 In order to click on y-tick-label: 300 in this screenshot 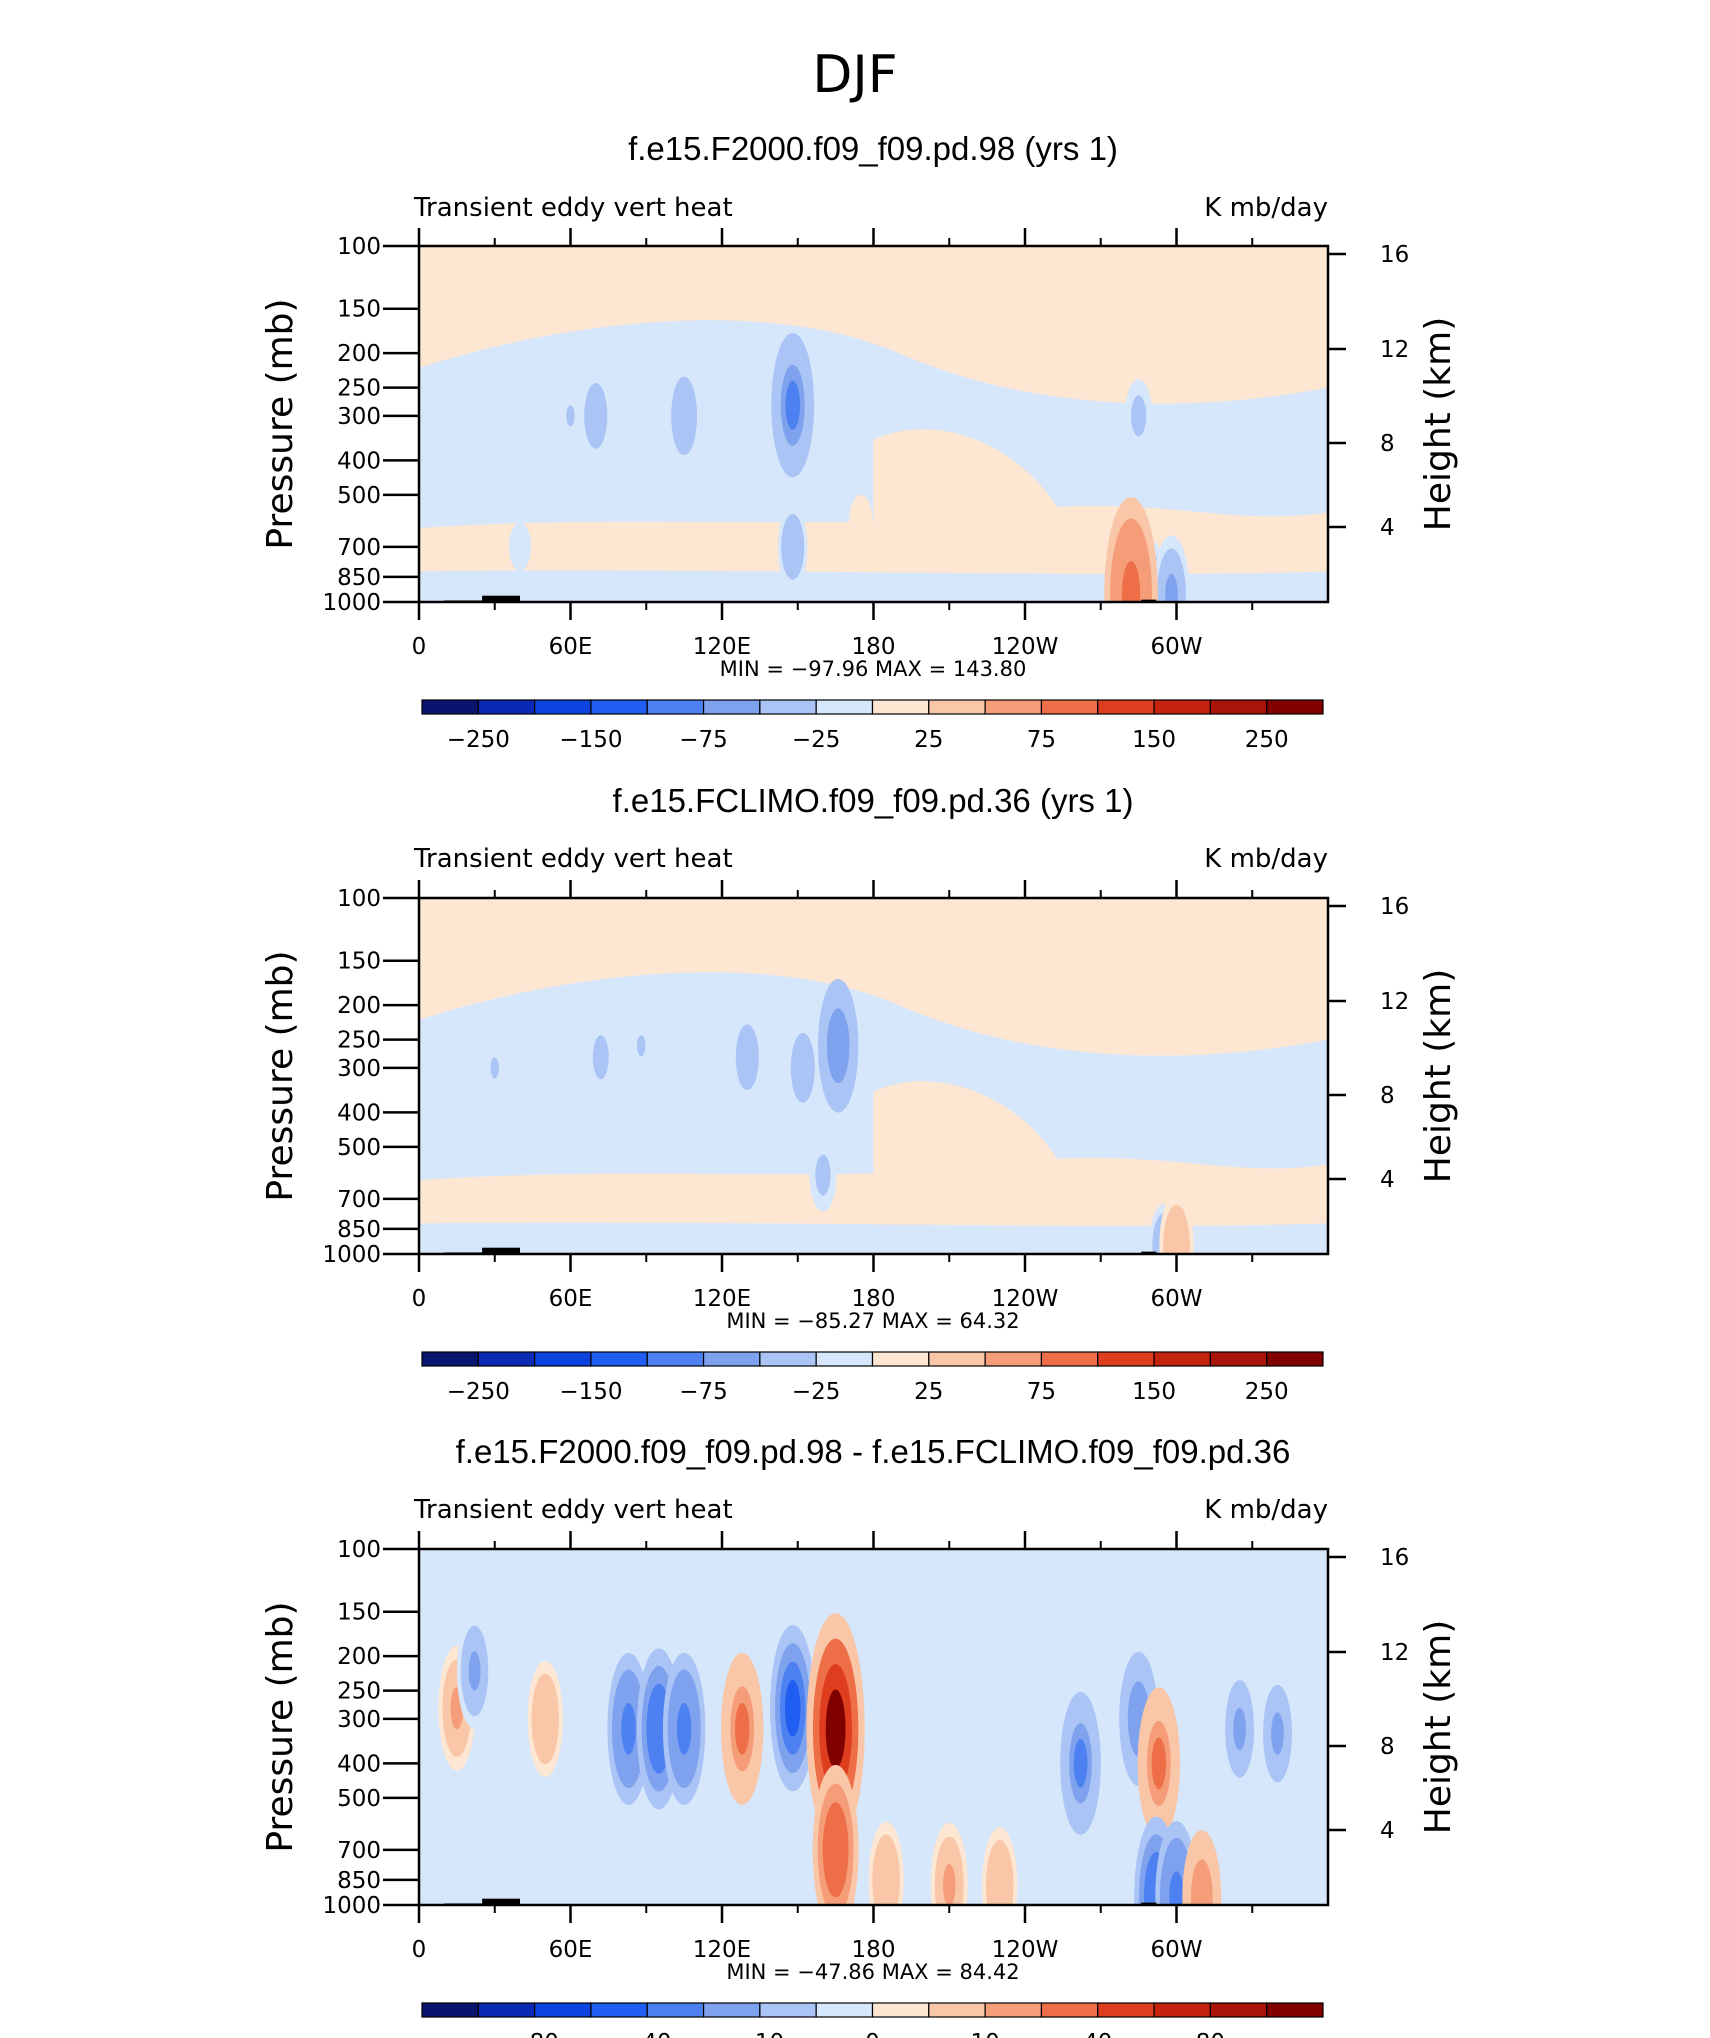, I will do `click(359, 1069)`.